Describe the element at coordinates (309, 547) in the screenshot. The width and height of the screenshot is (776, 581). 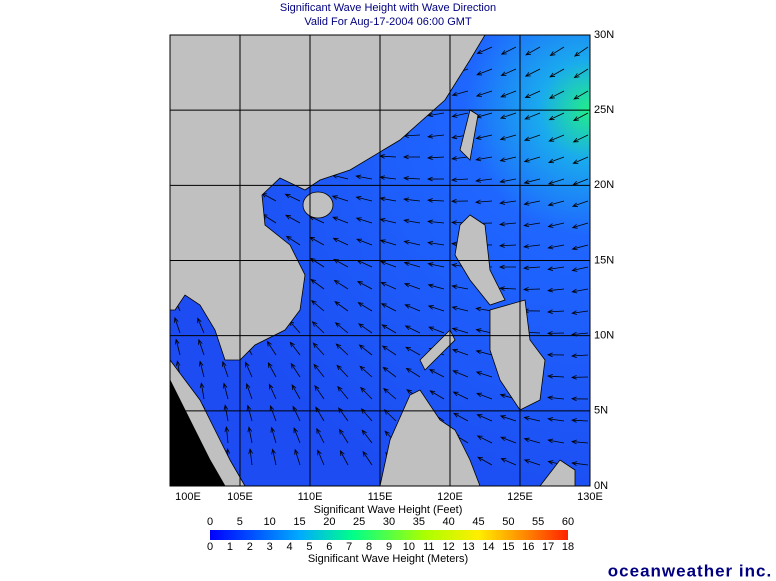
I see `meters-tick: 5` at that location.